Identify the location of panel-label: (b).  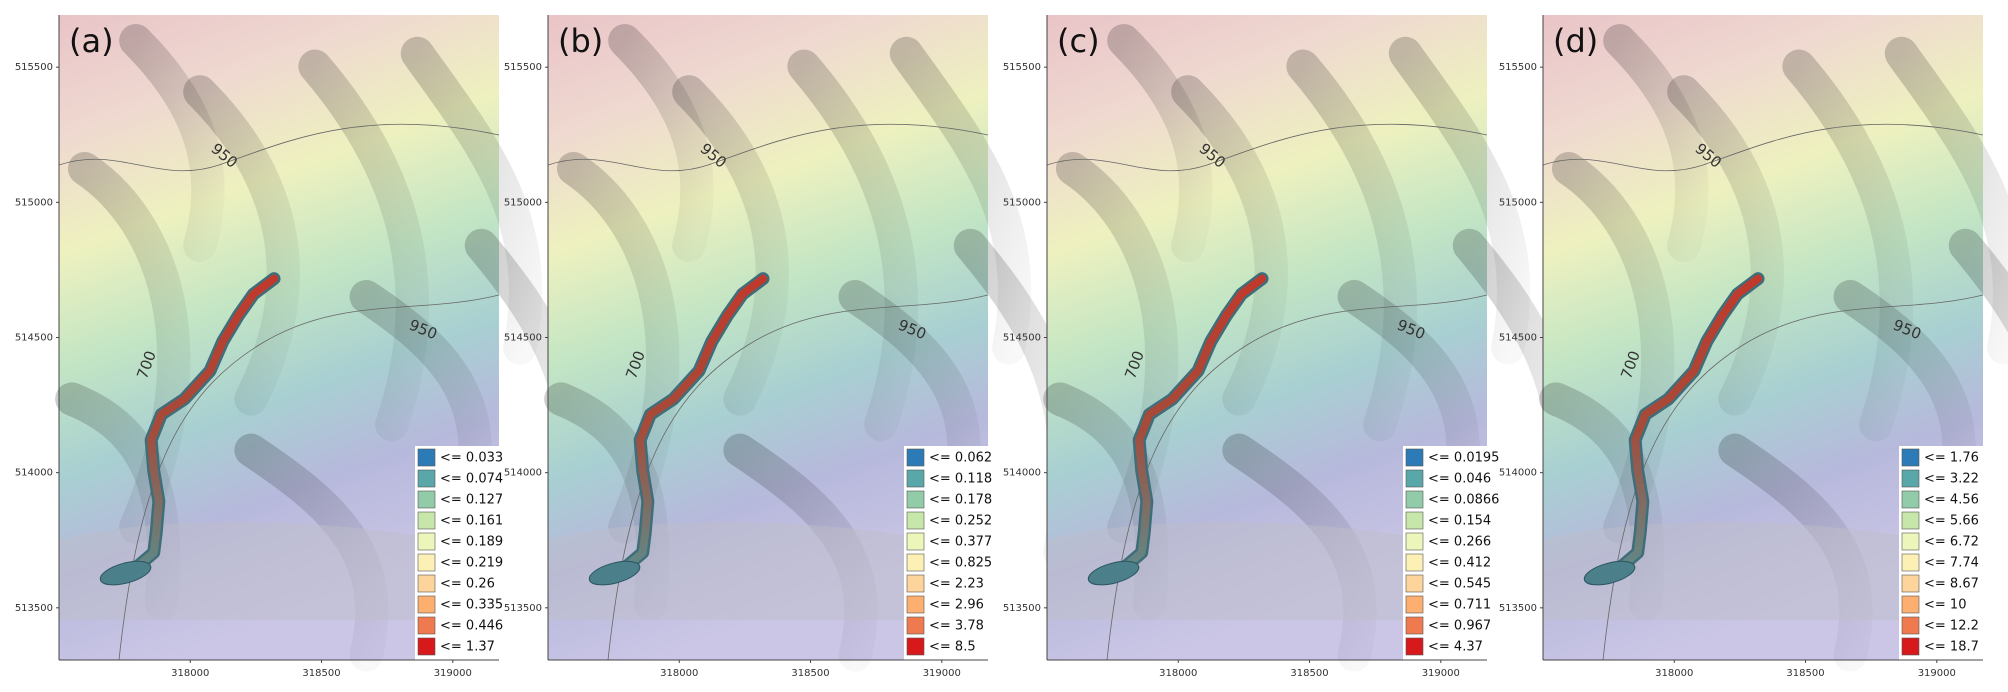
(580, 41).